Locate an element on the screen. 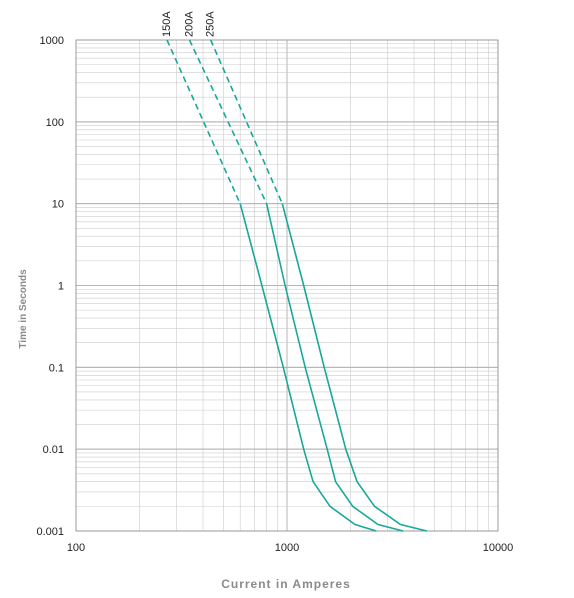  y-tick-label: 0.1 is located at coordinates (56, 368).